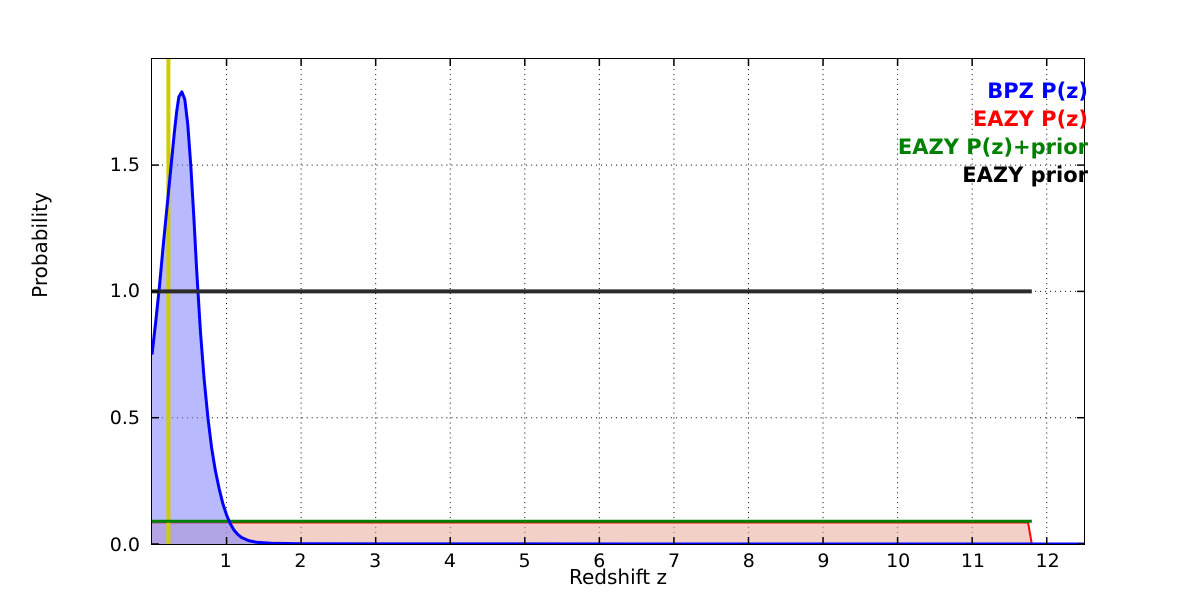 Image resolution: width=1200 pixels, height=600 pixels. What do you see at coordinates (524, 561) in the screenshot?
I see `x-tick-label: 5` at bounding box center [524, 561].